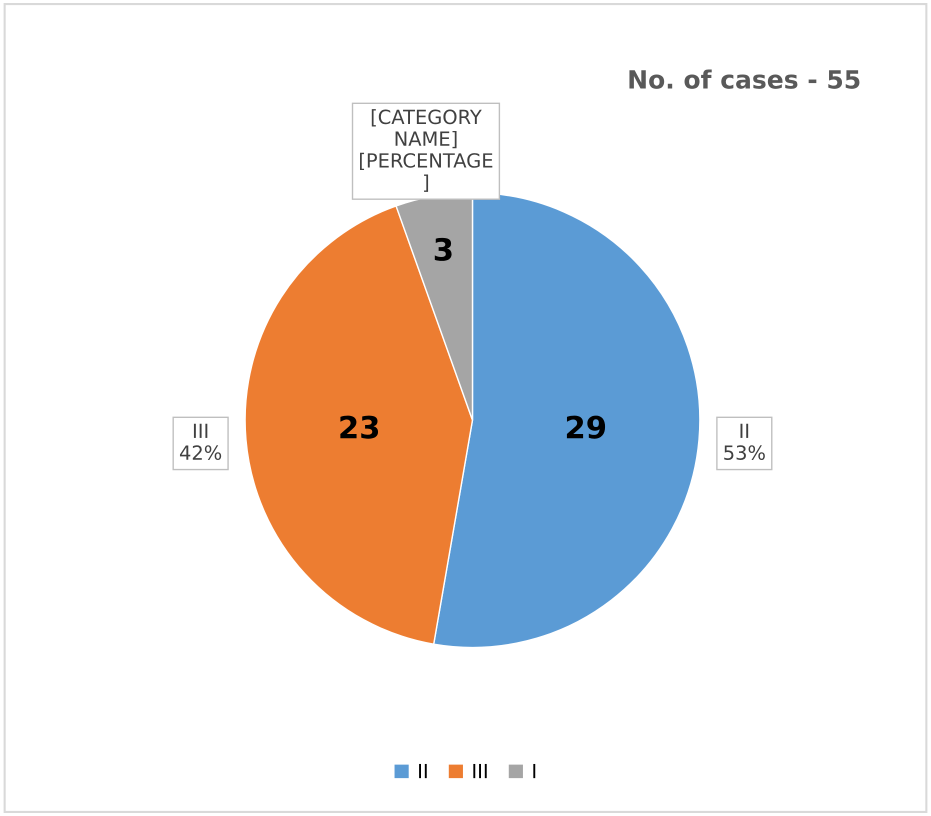  Describe the element at coordinates (359, 427) in the screenshot. I see `data-label: 23` at that location.